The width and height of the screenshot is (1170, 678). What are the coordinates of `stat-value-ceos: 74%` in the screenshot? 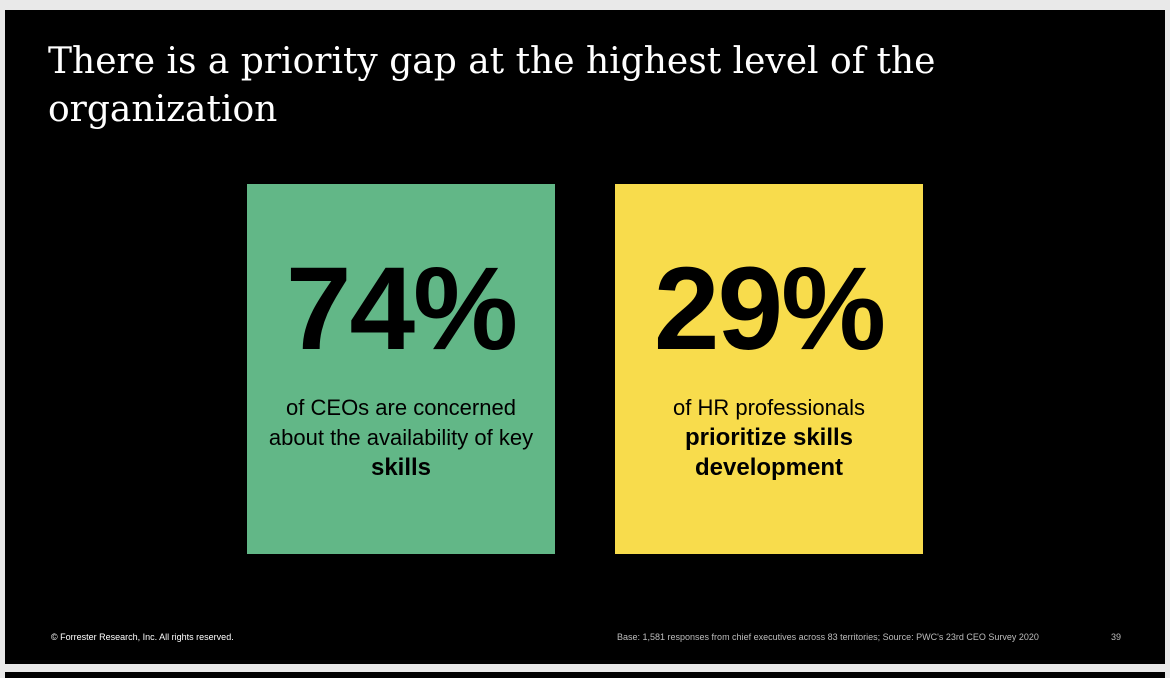 It's located at (401, 309).